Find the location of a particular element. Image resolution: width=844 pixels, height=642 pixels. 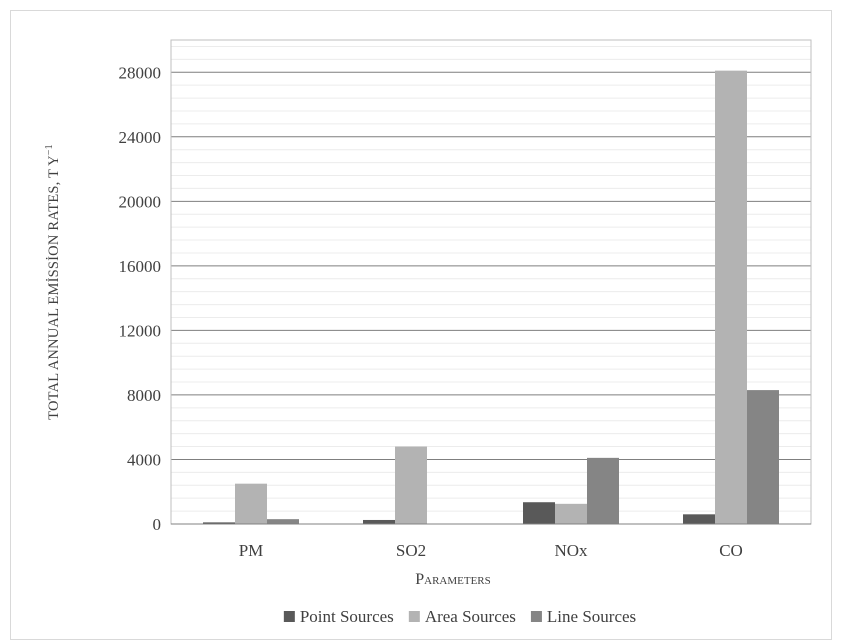

bar-point-sources-co is located at coordinates (699, 519).